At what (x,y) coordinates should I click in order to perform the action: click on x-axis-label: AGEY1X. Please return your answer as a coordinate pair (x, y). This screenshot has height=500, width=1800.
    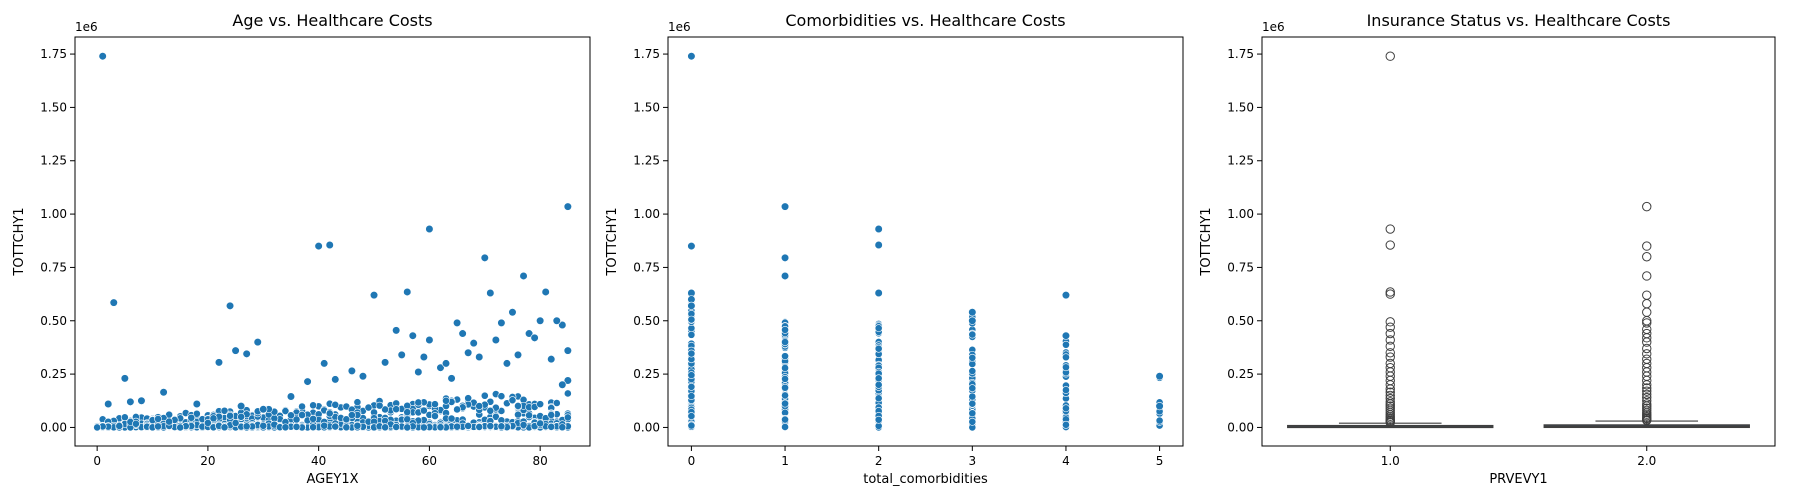
    Looking at the image, I should click on (332, 479).